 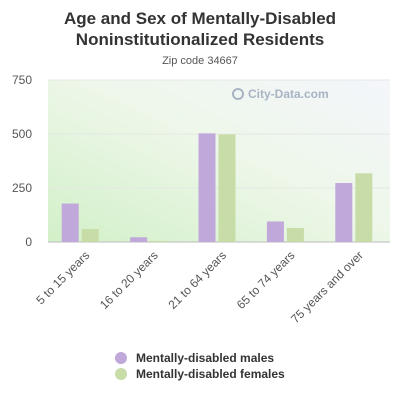 What do you see at coordinates (200, 61) in the screenshot?
I see `chart-subtitle: Zip code 34667` at bounding box center [200, 61].